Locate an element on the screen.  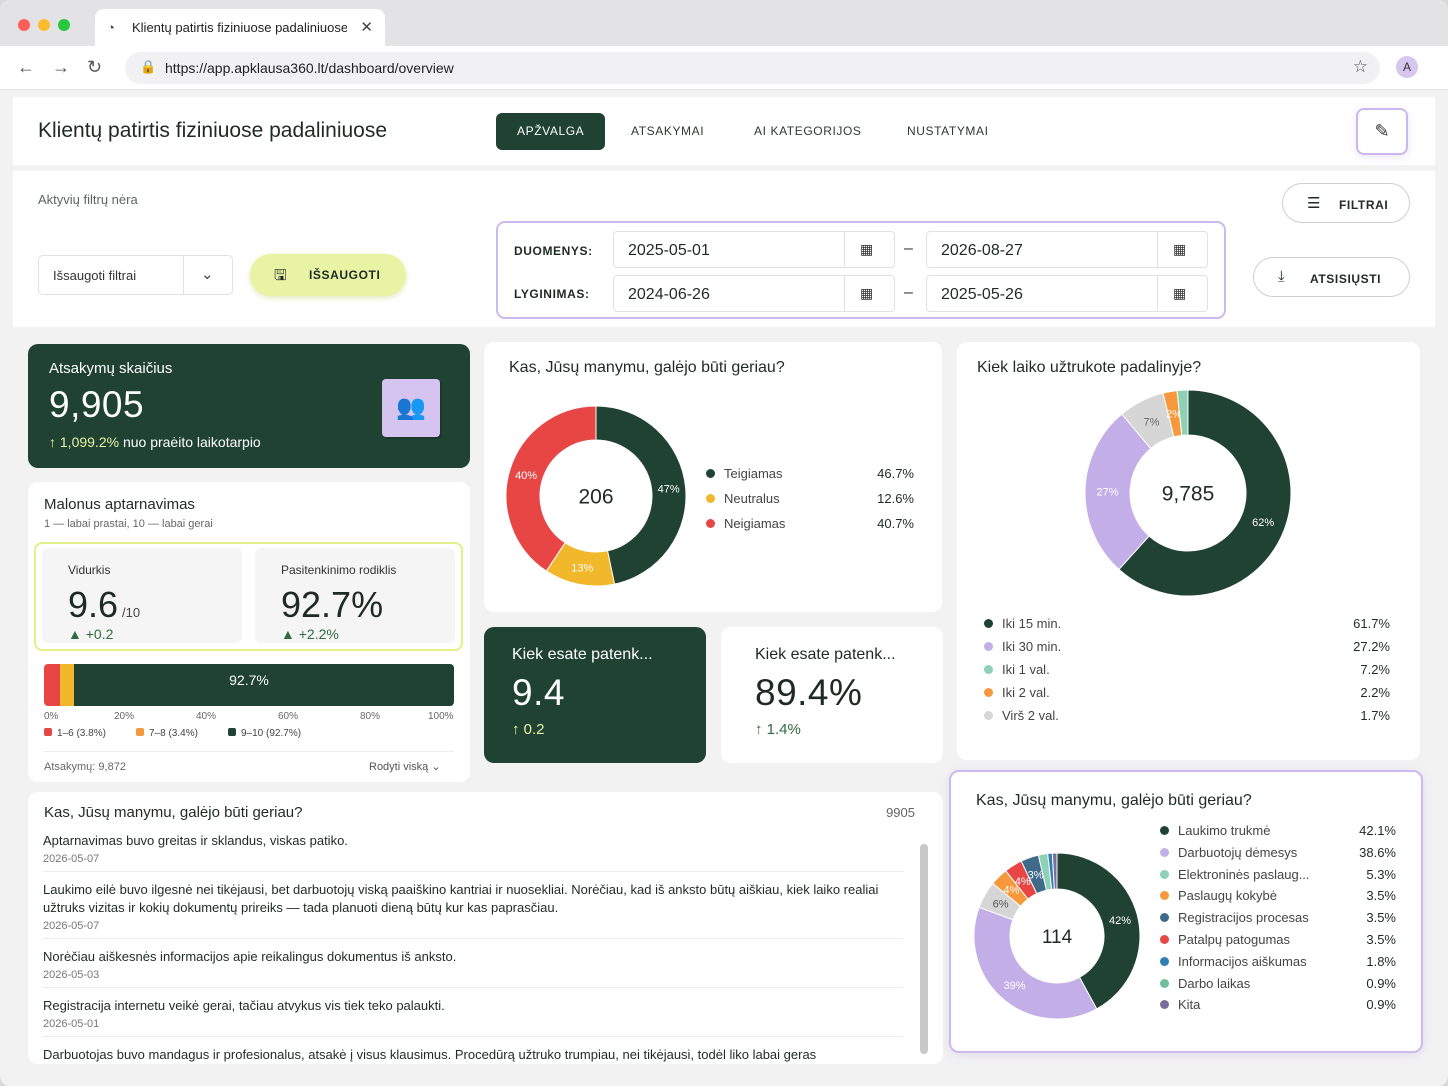
legend-item: Iki 15 min. is located at coordinates (1022, 623).